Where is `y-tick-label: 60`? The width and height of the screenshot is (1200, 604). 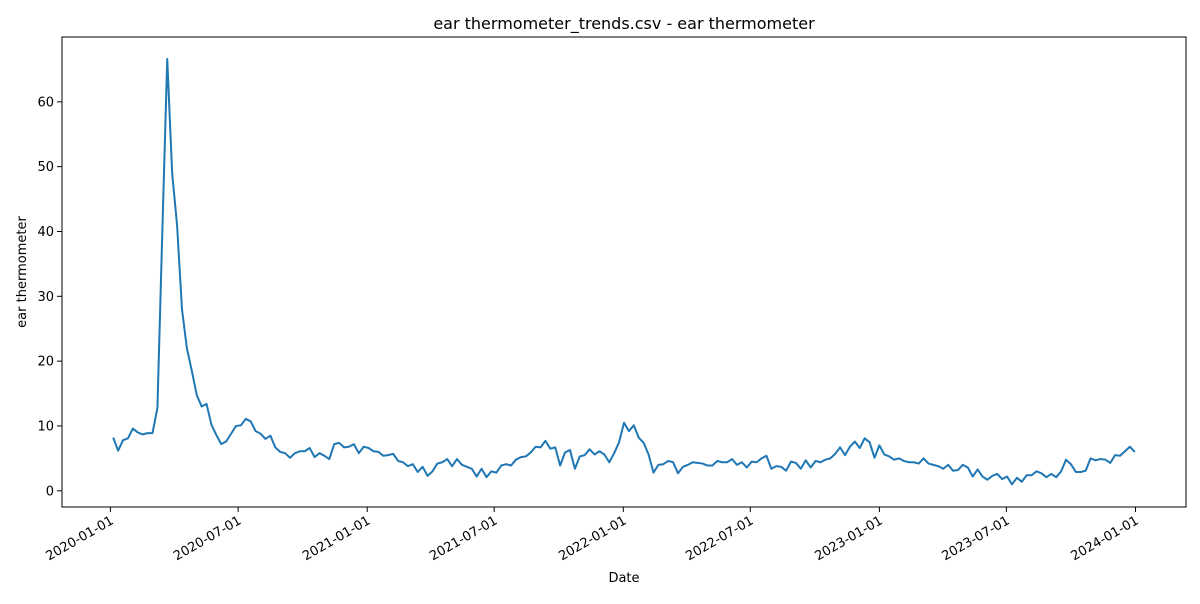
y-tick-label: 60 is located at coordinates (45, 102).